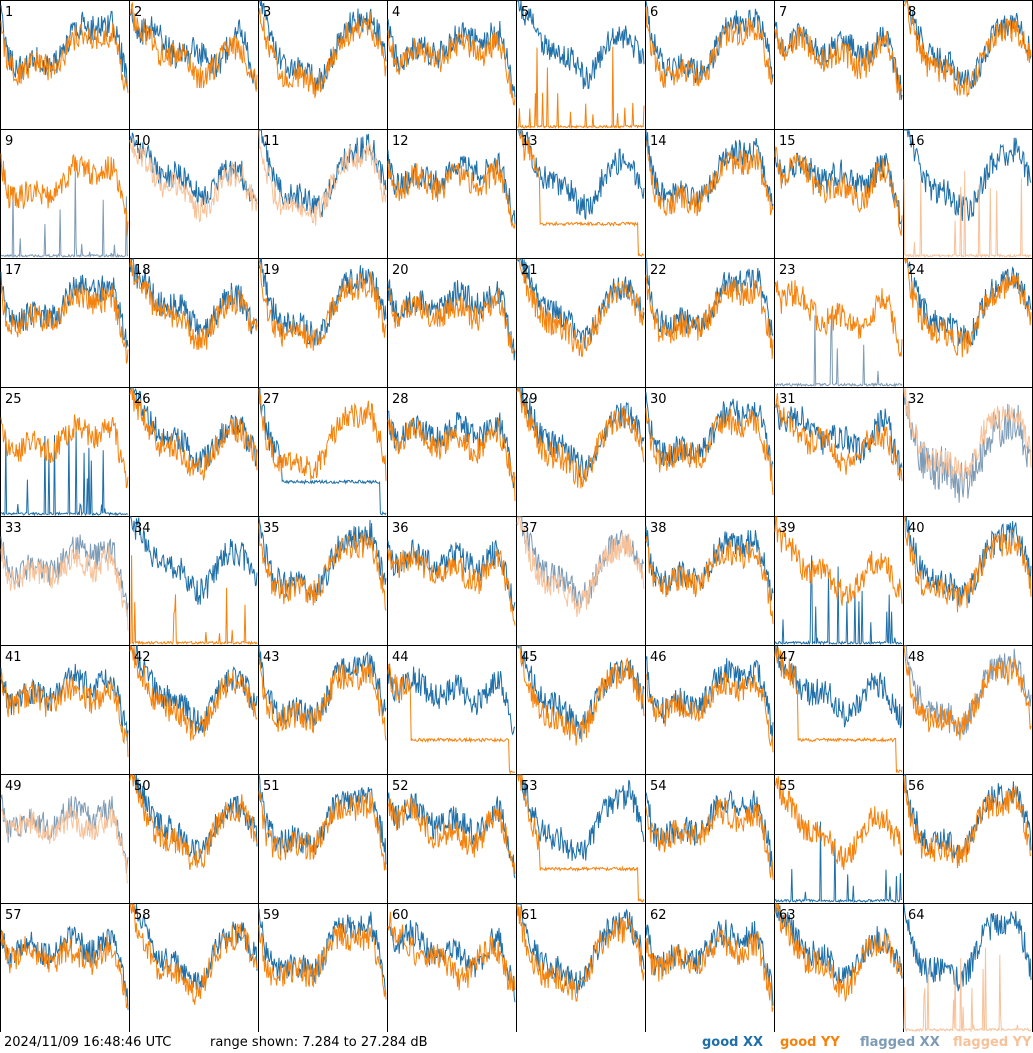 Image resolution: width=1033 pixels, height=1053 pixels. Describe the element at coordinates (13, 915) in the screenshot. I see `panel-label: 57` at that location.